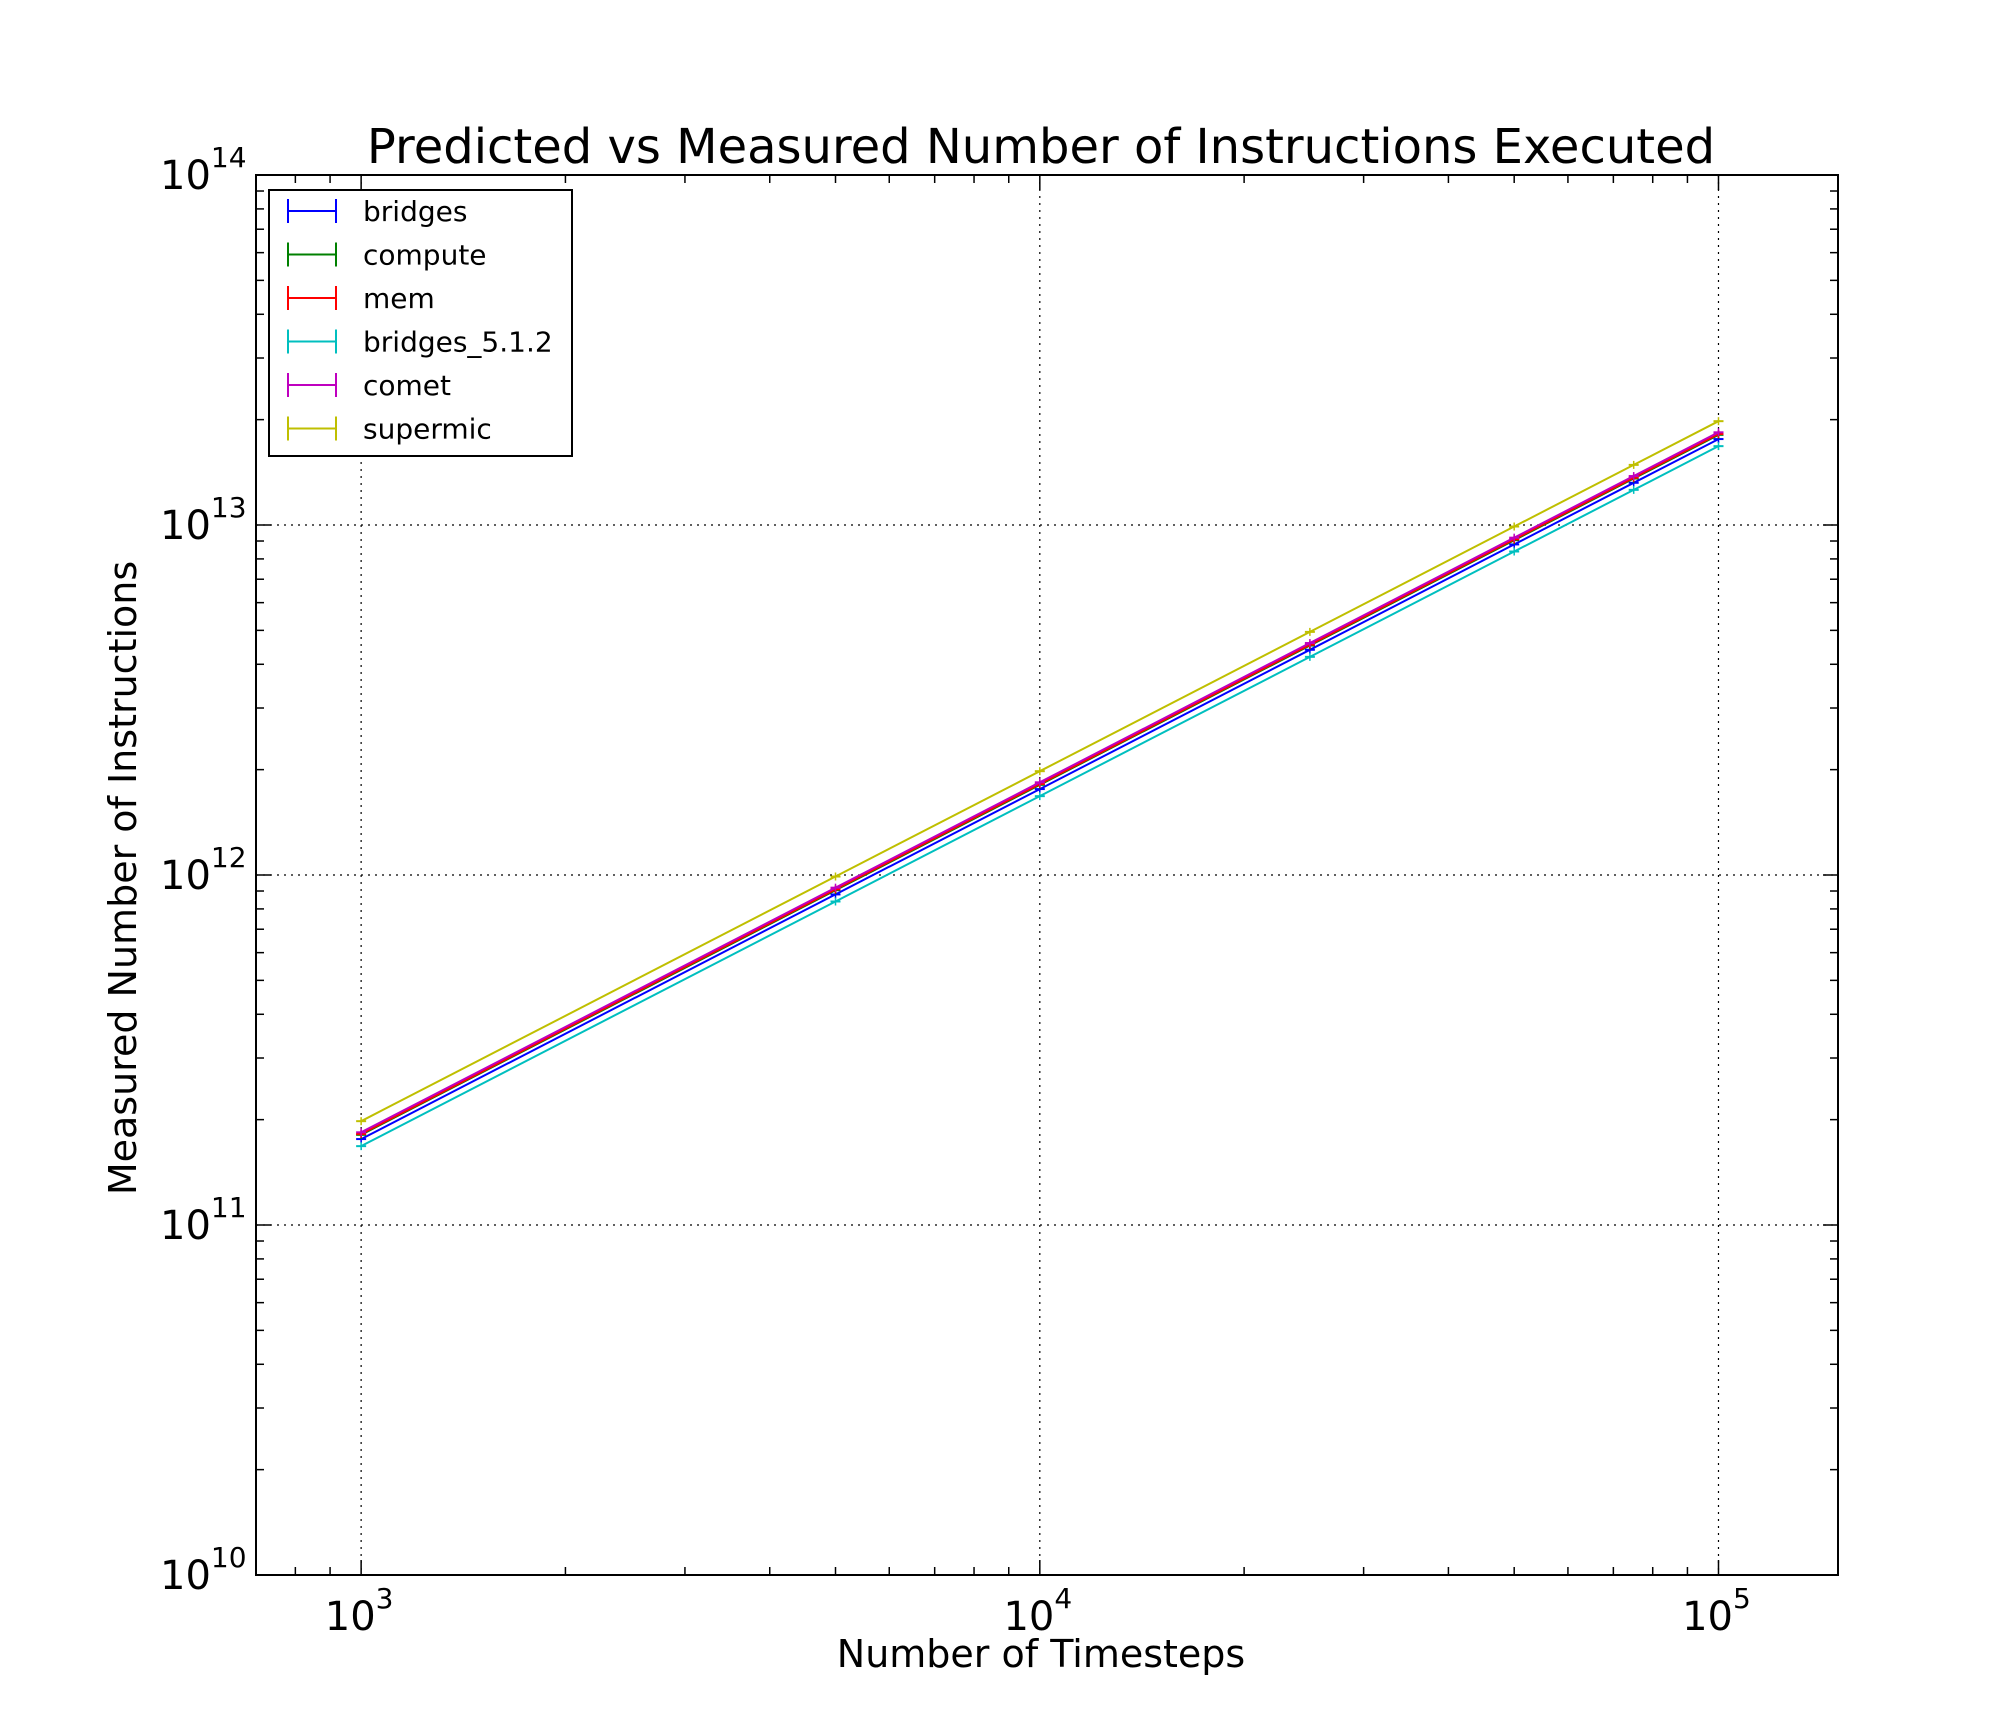 The image size is (2016, 1728). I want to click on legend-item: comet, so click(369, 385).